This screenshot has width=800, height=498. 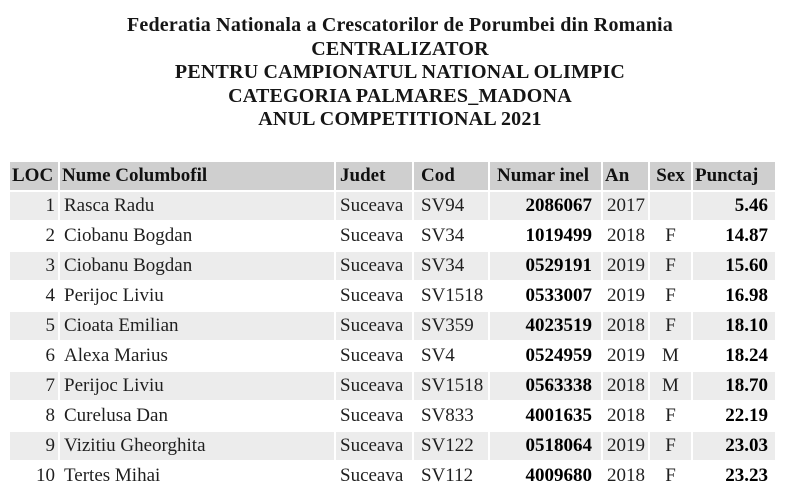 I want to click on cell-punctaj: 22.19, so click(x=734, y=415).